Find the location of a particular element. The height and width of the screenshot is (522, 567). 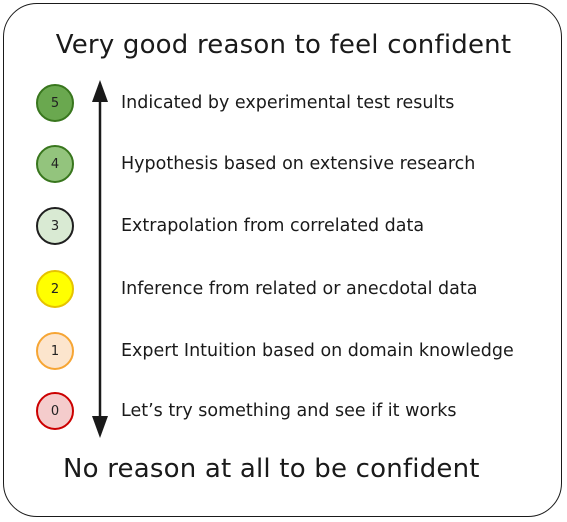

score-badge: 4 is located at coordinates (55, 164).